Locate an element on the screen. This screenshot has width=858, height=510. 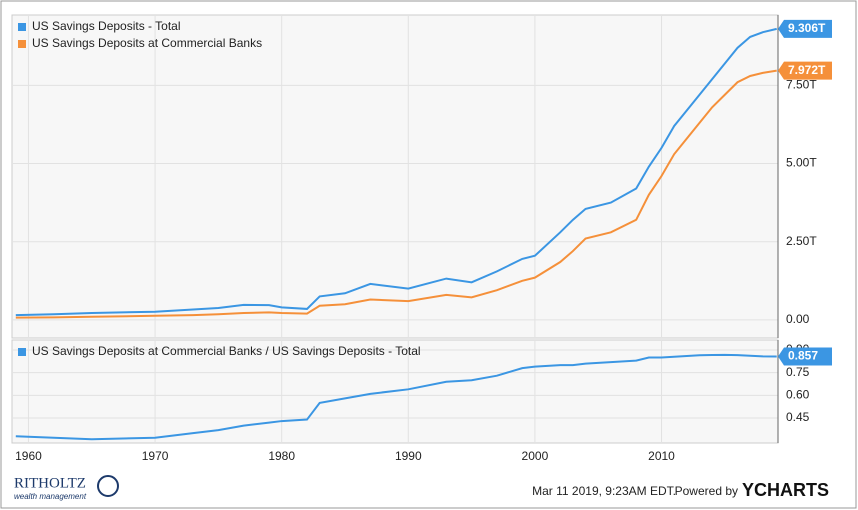
timestamp: Mar 11 2019, 9:23AM EDT. is located at coordinates (604, 491).